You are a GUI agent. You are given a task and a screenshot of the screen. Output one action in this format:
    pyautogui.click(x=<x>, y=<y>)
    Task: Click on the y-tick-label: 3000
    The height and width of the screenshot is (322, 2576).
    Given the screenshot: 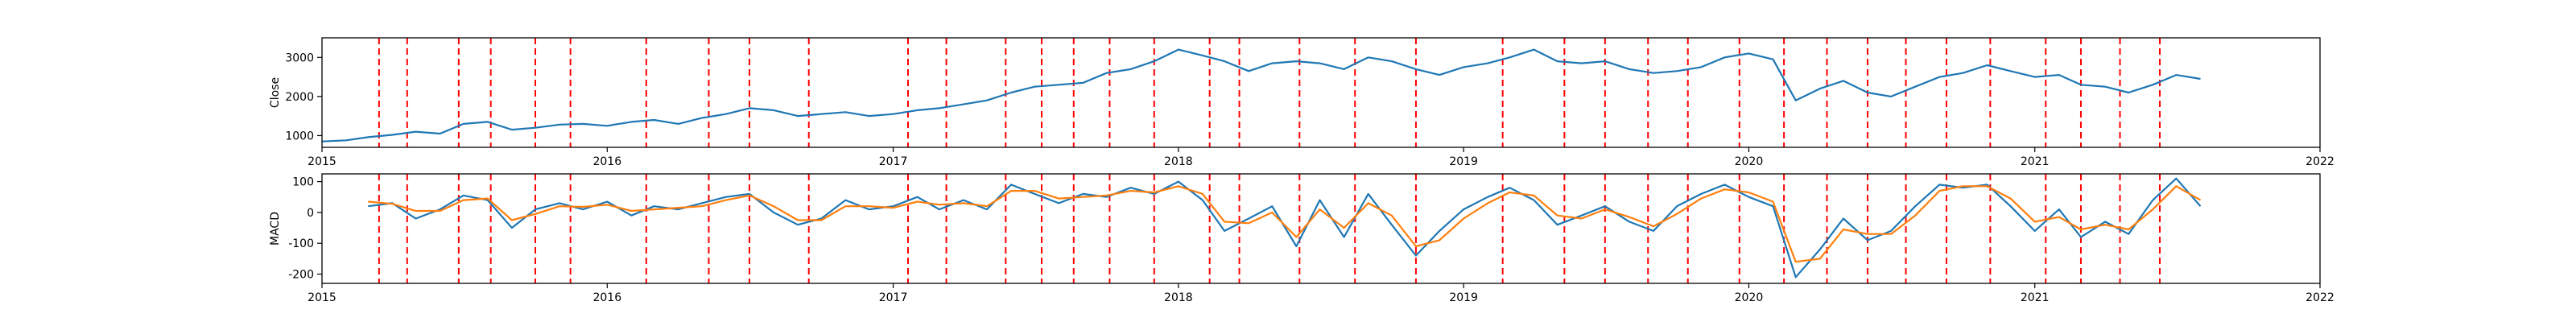 What is the action you would take?
    pyautogui.click(x=299, y=58)
    